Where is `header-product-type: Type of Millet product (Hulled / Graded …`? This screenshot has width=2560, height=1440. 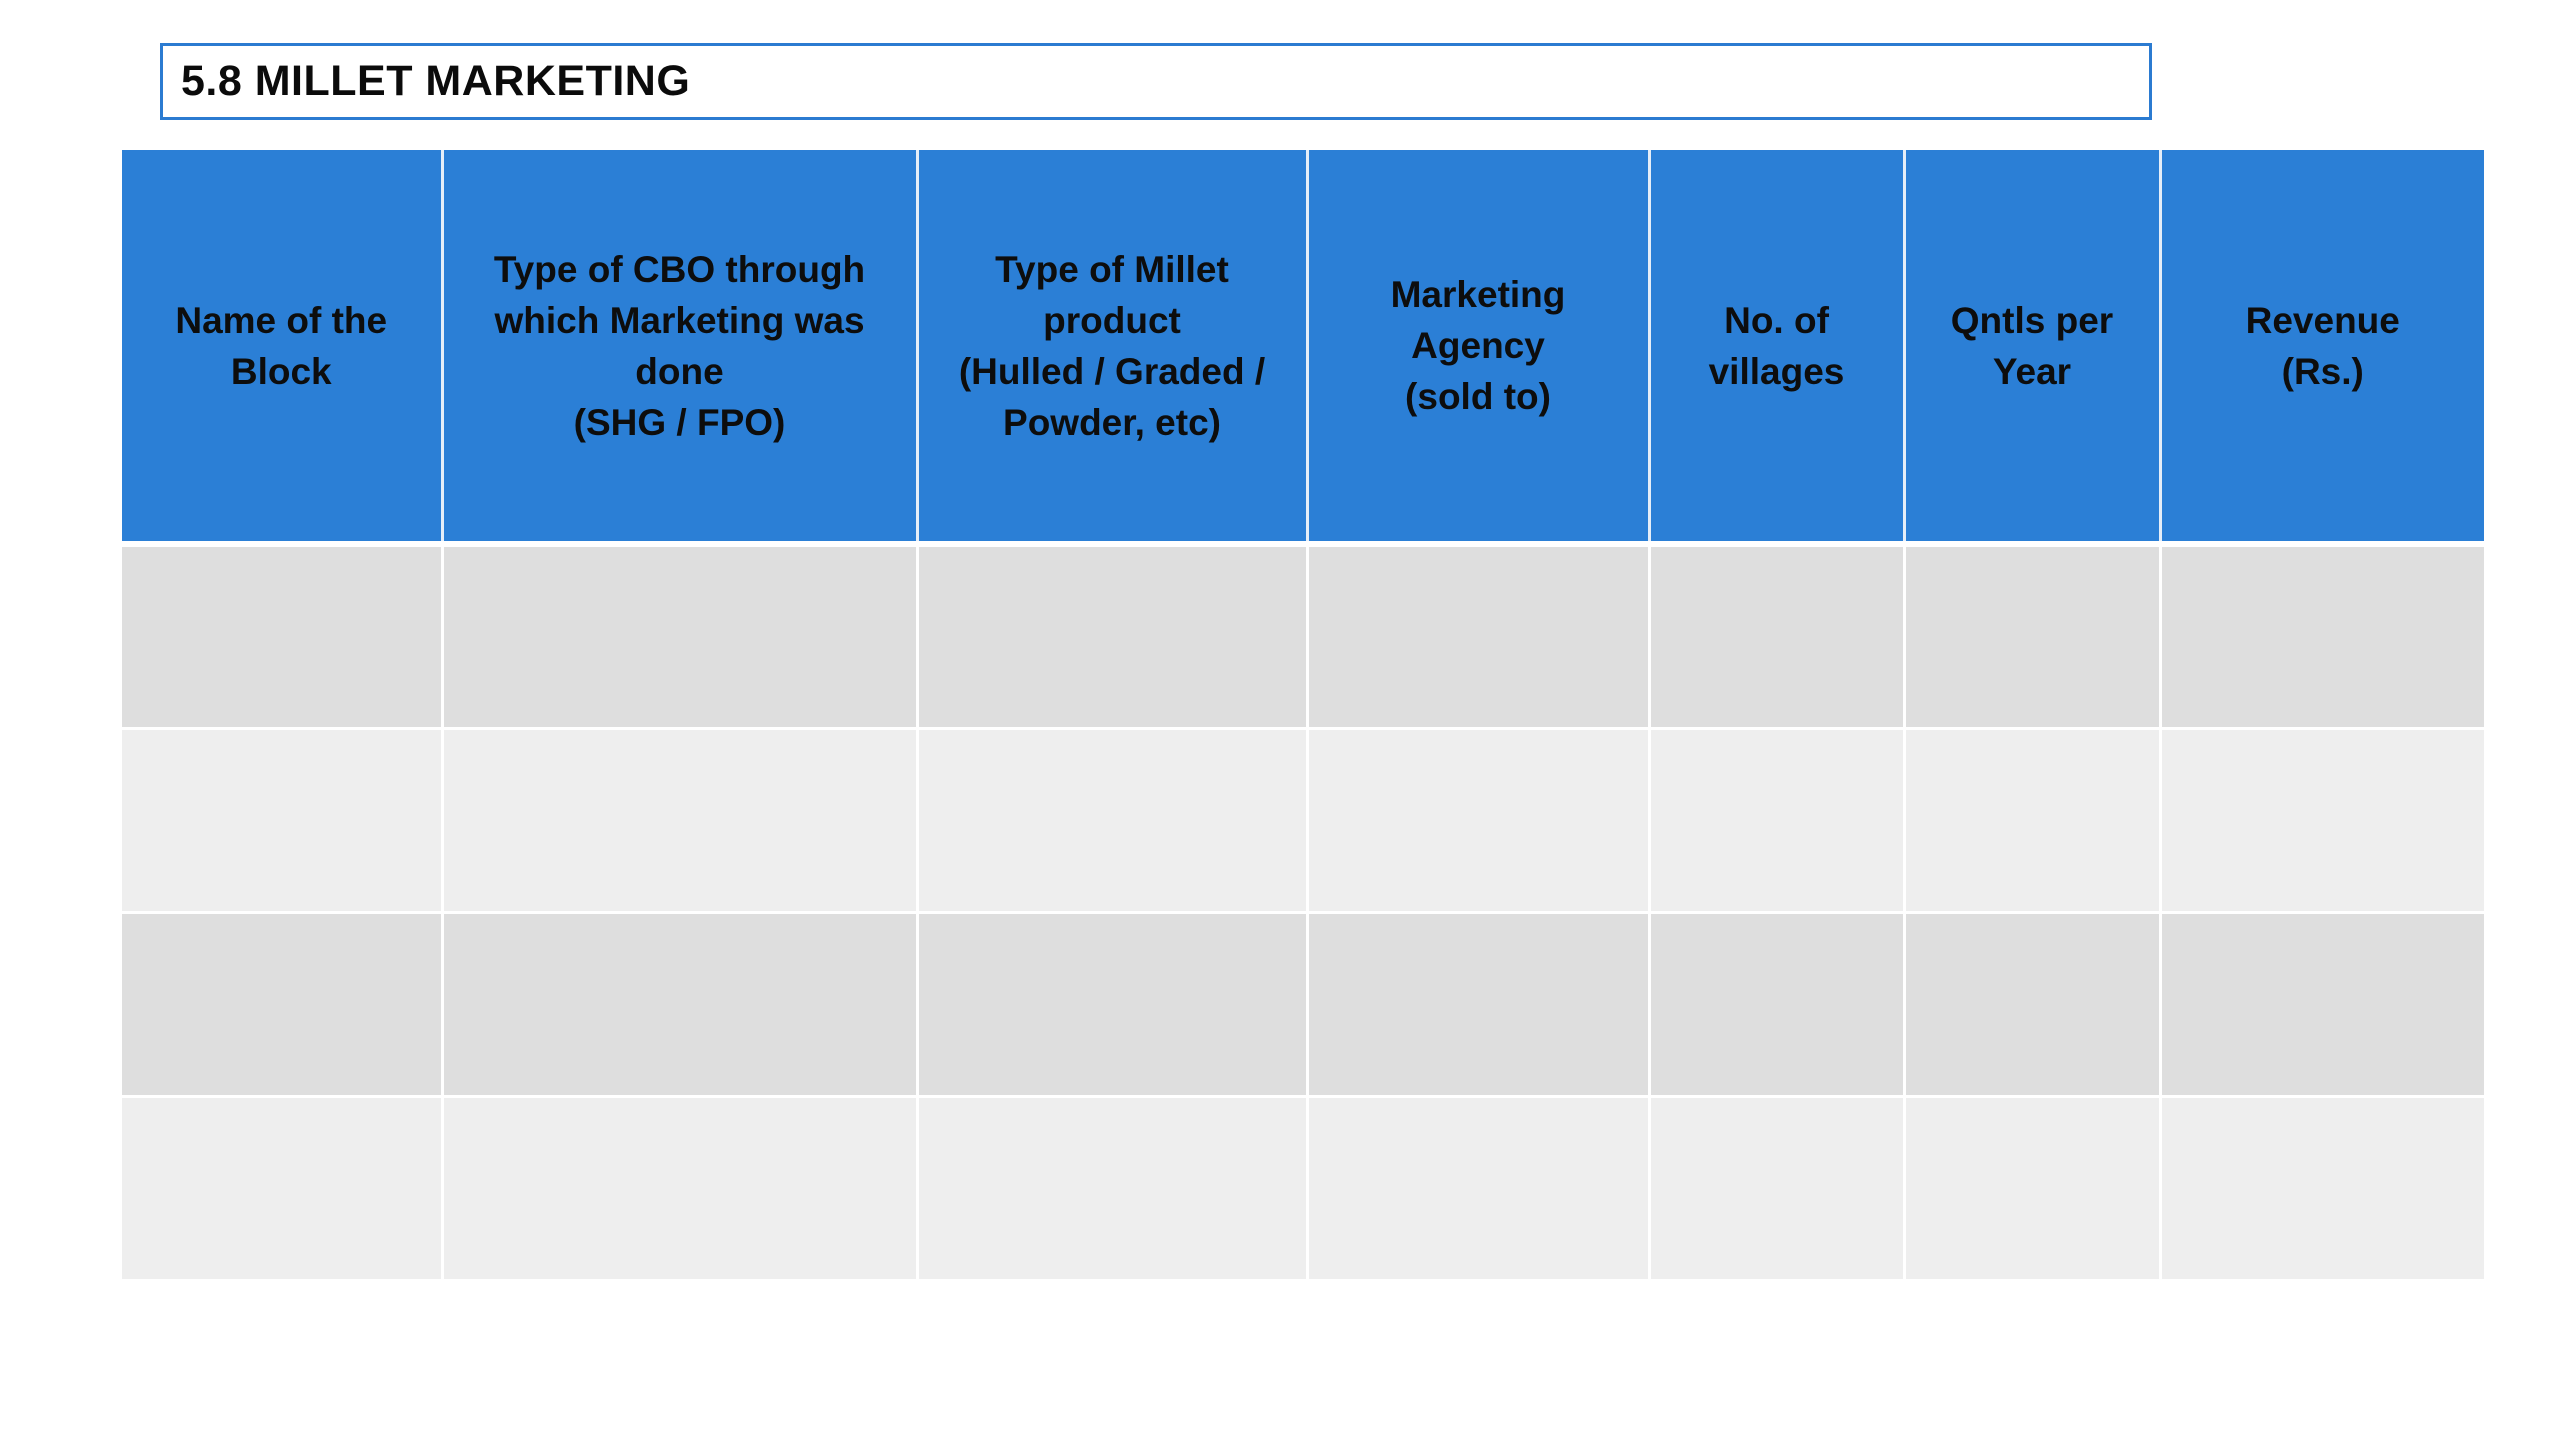
header-product-type: Type of Millet product (Hulled / Graded … is located at coordinates (1112, 348).